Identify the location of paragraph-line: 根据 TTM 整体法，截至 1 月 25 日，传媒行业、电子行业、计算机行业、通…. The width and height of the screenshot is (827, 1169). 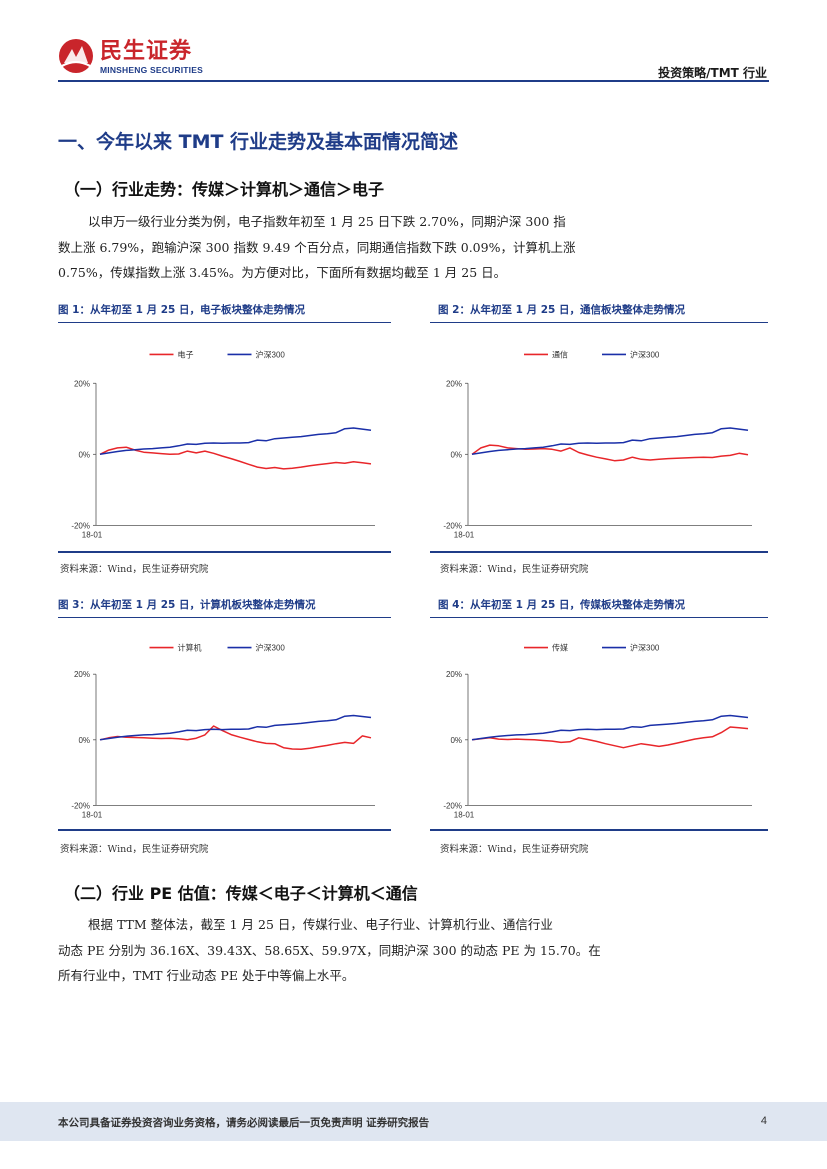
(320, 924).